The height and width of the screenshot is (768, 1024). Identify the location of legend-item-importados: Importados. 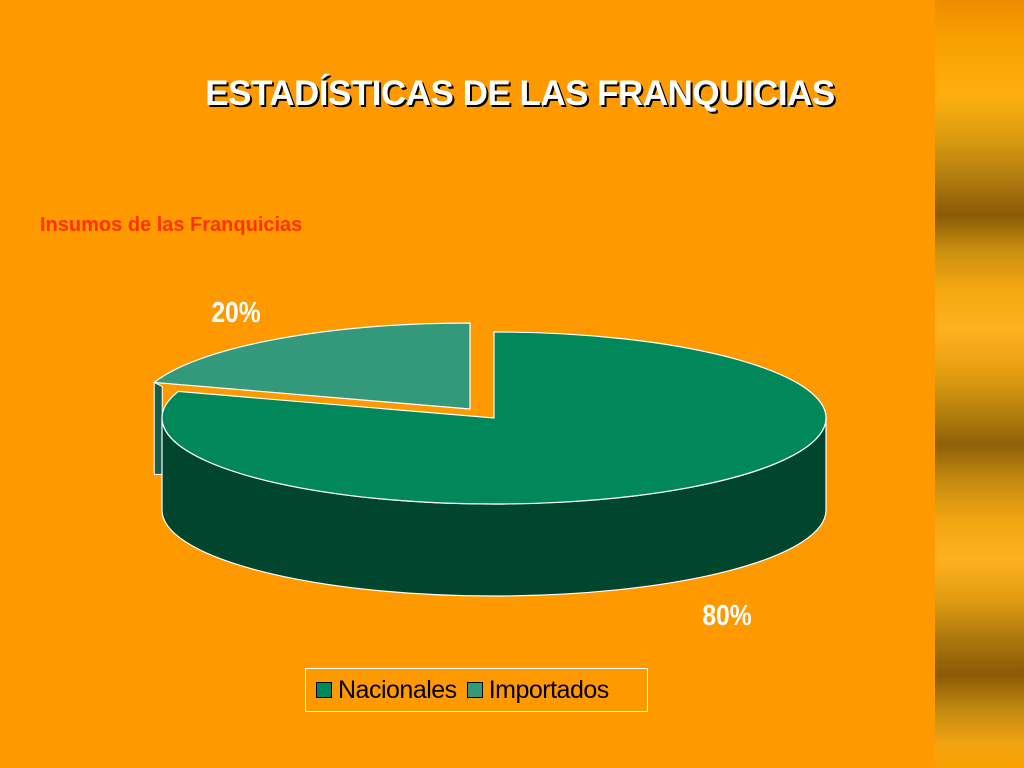
(538, 690).